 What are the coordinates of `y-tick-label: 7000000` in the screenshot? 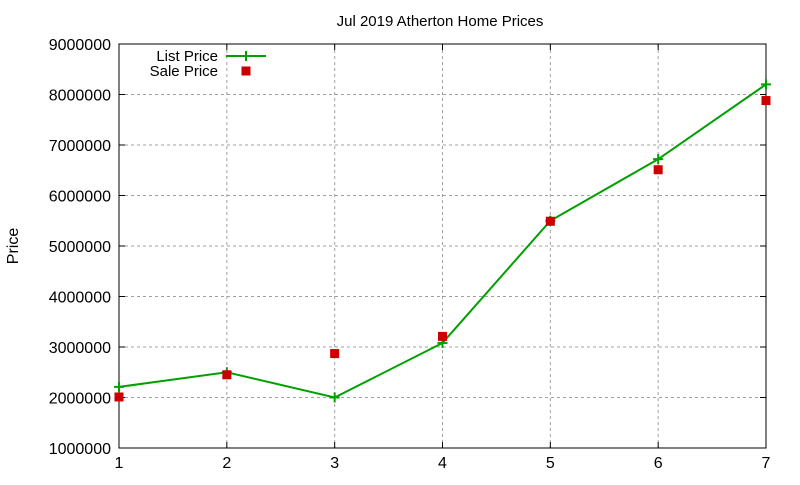 It's located at (80, 146).